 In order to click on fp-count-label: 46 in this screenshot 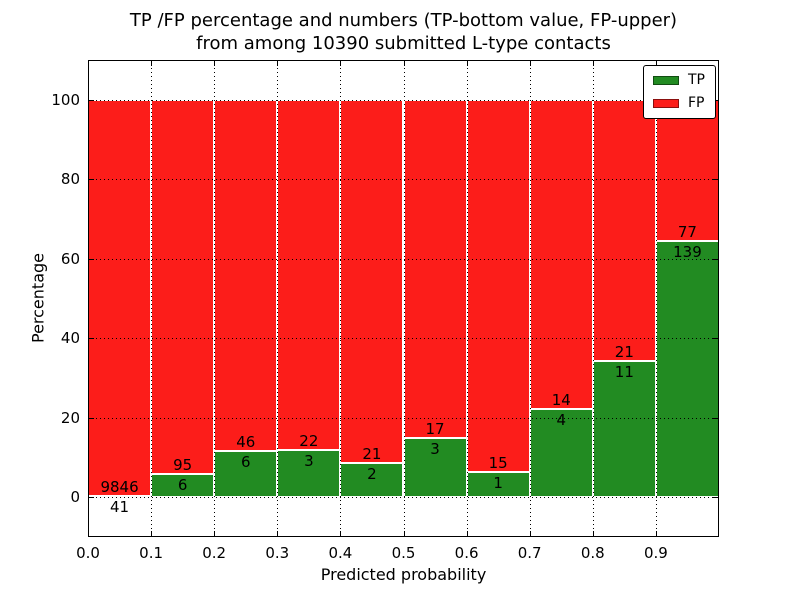, I will do `click(246, 442)`.